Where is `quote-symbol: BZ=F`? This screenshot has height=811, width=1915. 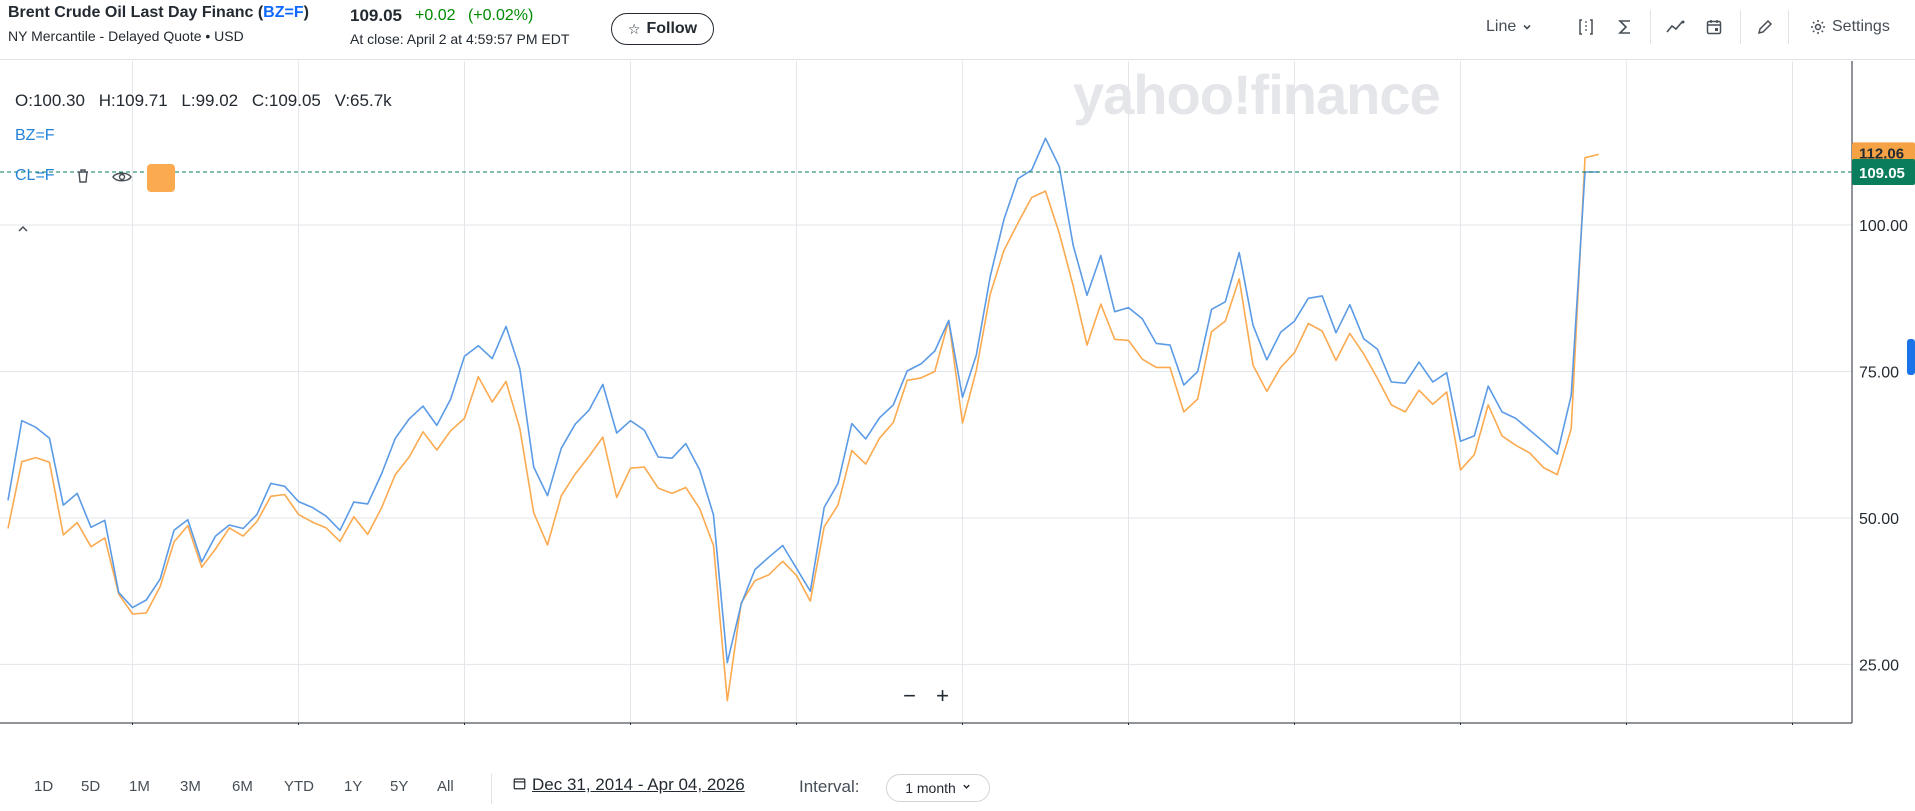
quote-symbol: BZ=F is located at coordinates (283, 12).